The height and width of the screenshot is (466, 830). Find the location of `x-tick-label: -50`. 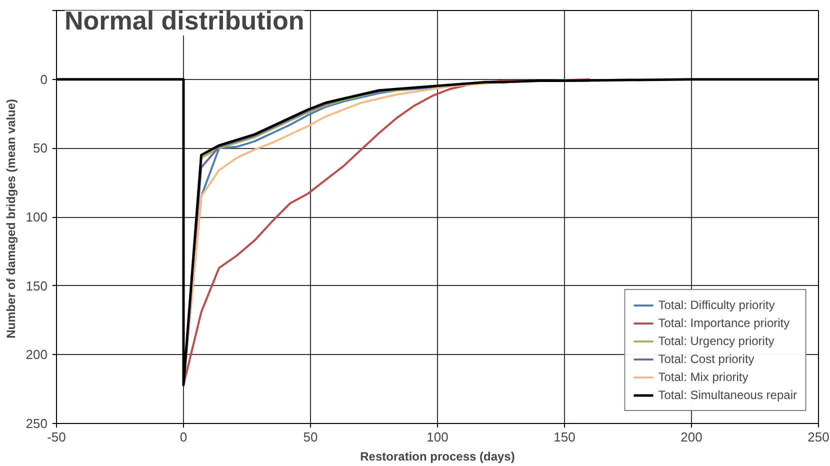

x-tick-label: -50 is located at coordinates (56, 437).